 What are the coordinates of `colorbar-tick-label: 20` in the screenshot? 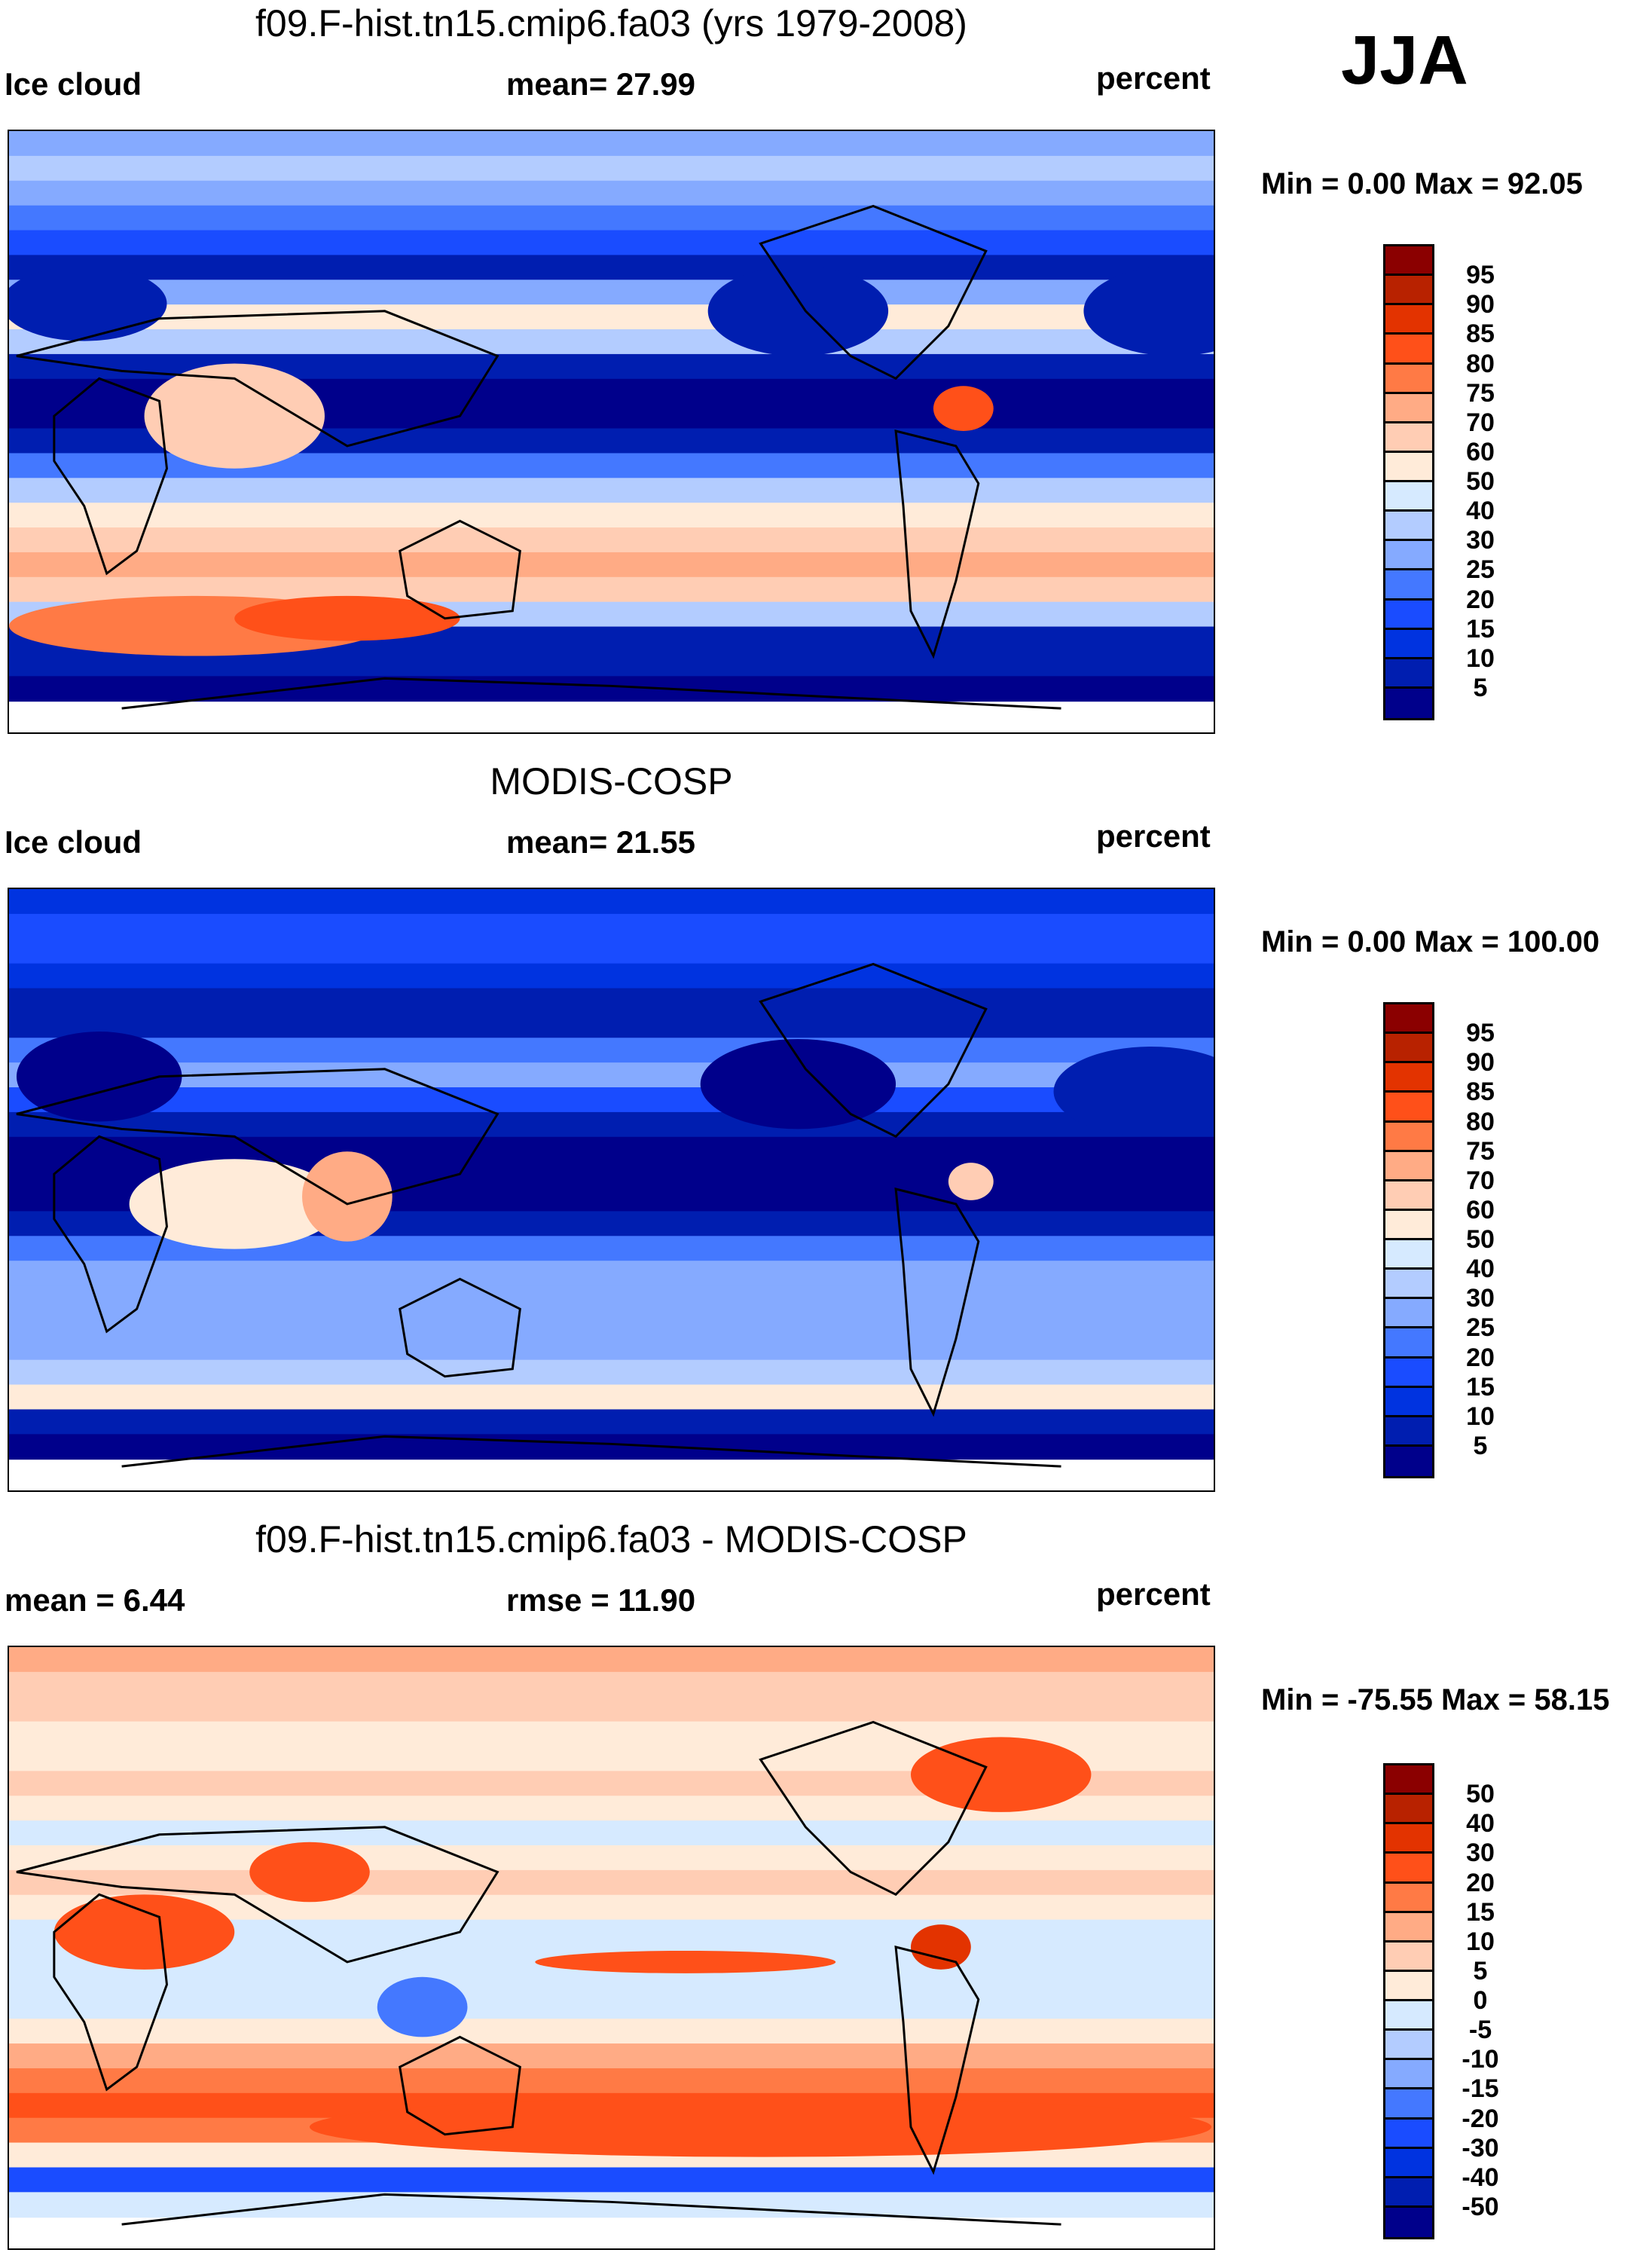 It's located at (1480, 599).